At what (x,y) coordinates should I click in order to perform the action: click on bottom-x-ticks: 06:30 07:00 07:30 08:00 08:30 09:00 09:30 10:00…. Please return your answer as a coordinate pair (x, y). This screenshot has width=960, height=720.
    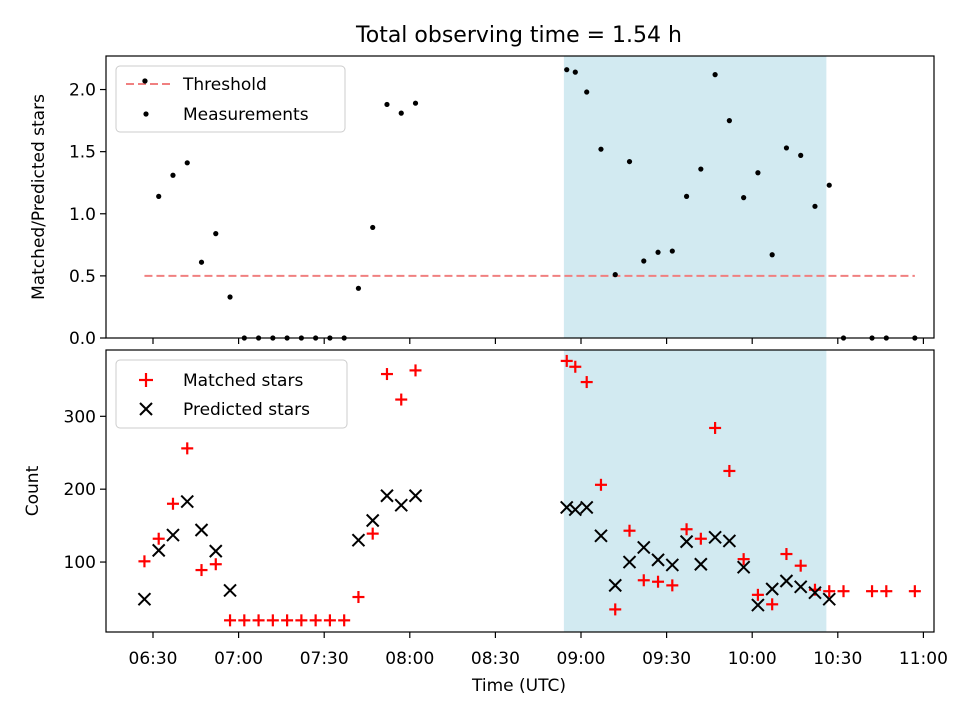
    Looking at the image, I should click on (538, 650).